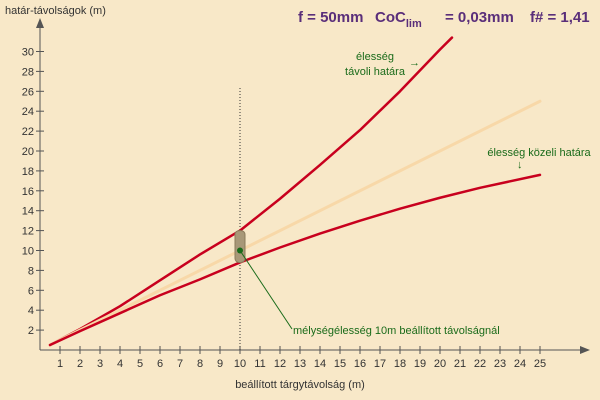  What do you see at coordinates (520, 364) in the screenshot?
I see `x-tick-label: 24` at bounding box center [520, 364].